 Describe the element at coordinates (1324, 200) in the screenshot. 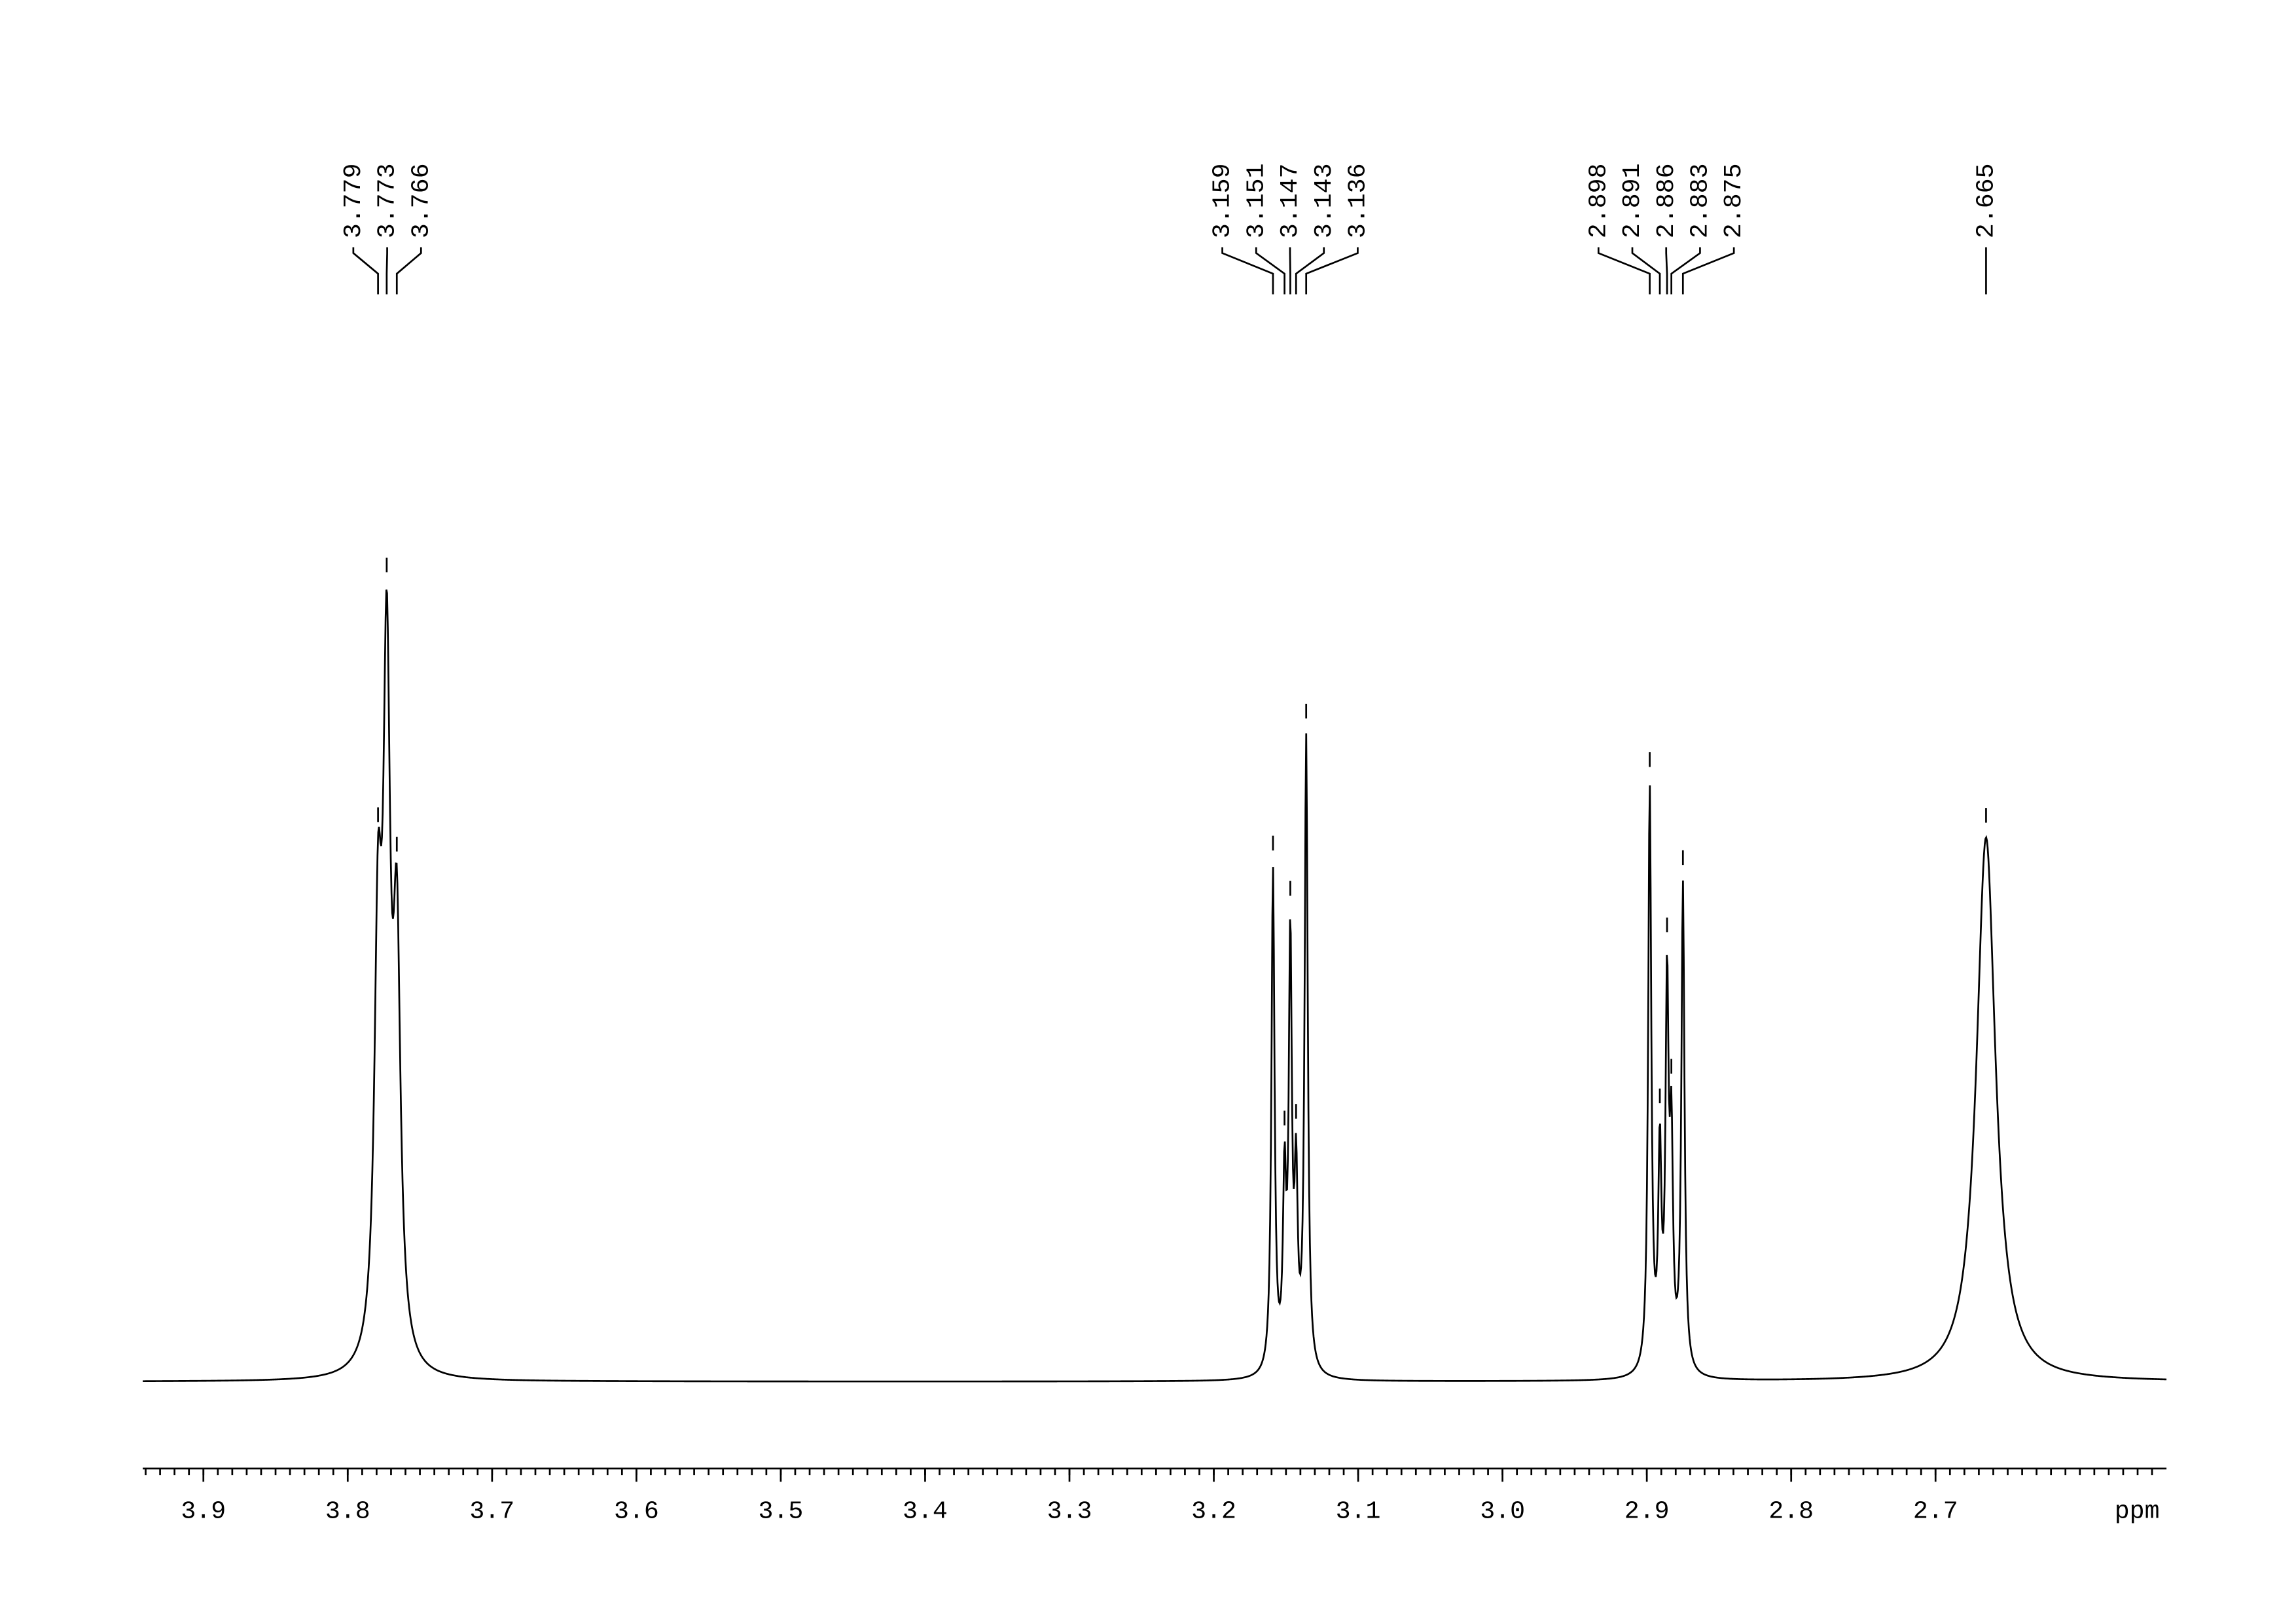

I see `peak-label: 3.143` at that location.